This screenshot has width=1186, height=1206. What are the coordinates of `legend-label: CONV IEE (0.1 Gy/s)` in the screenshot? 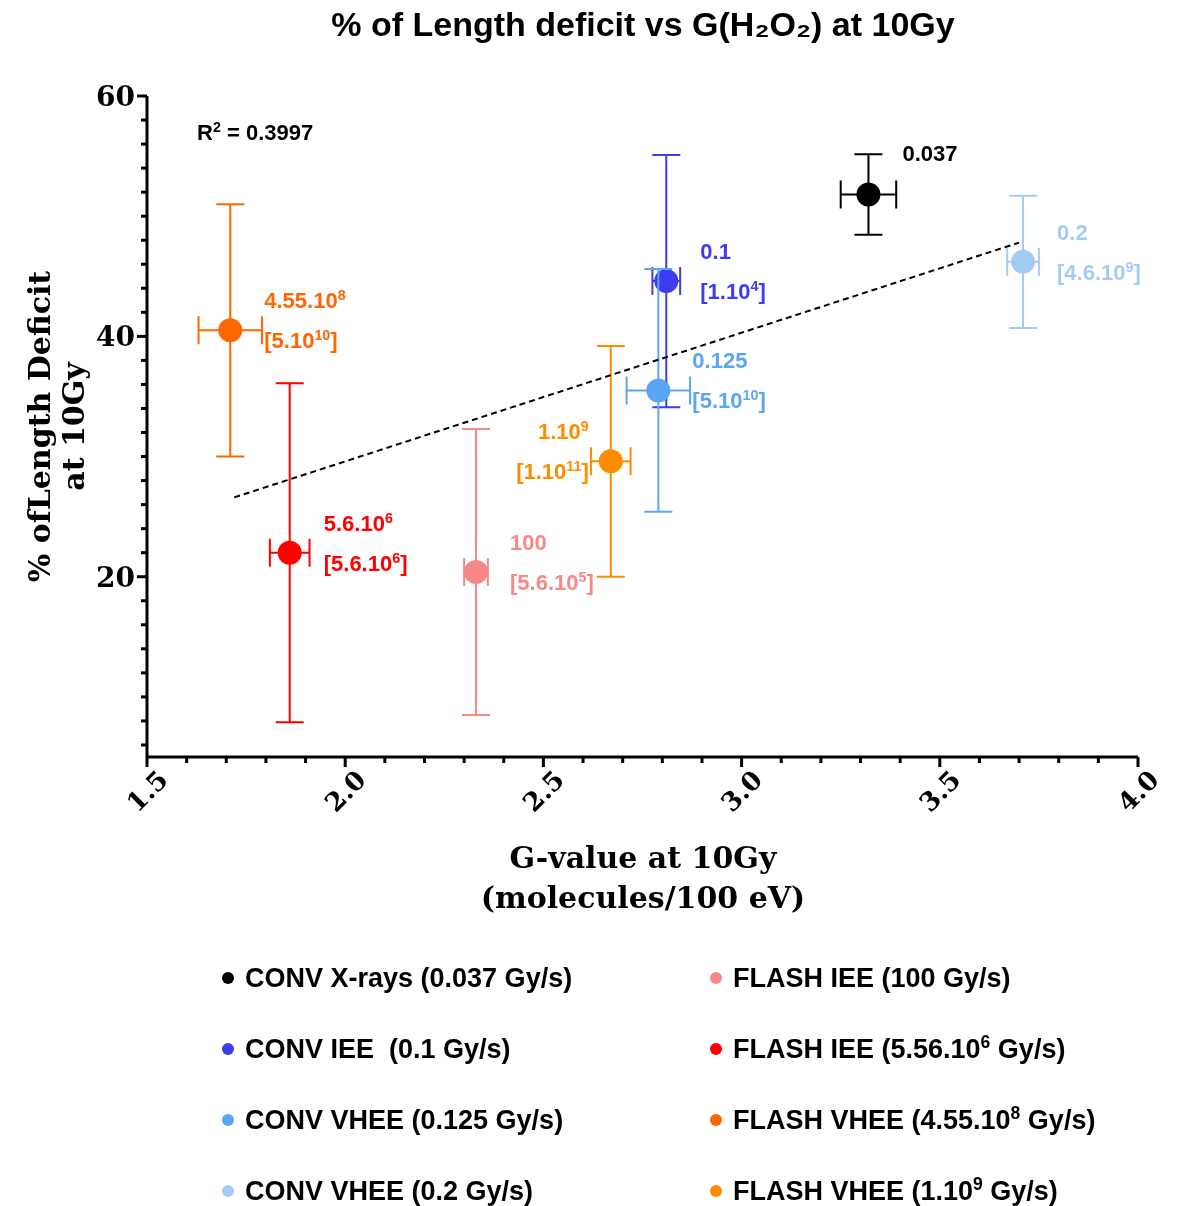 It's located at (378, 1049).